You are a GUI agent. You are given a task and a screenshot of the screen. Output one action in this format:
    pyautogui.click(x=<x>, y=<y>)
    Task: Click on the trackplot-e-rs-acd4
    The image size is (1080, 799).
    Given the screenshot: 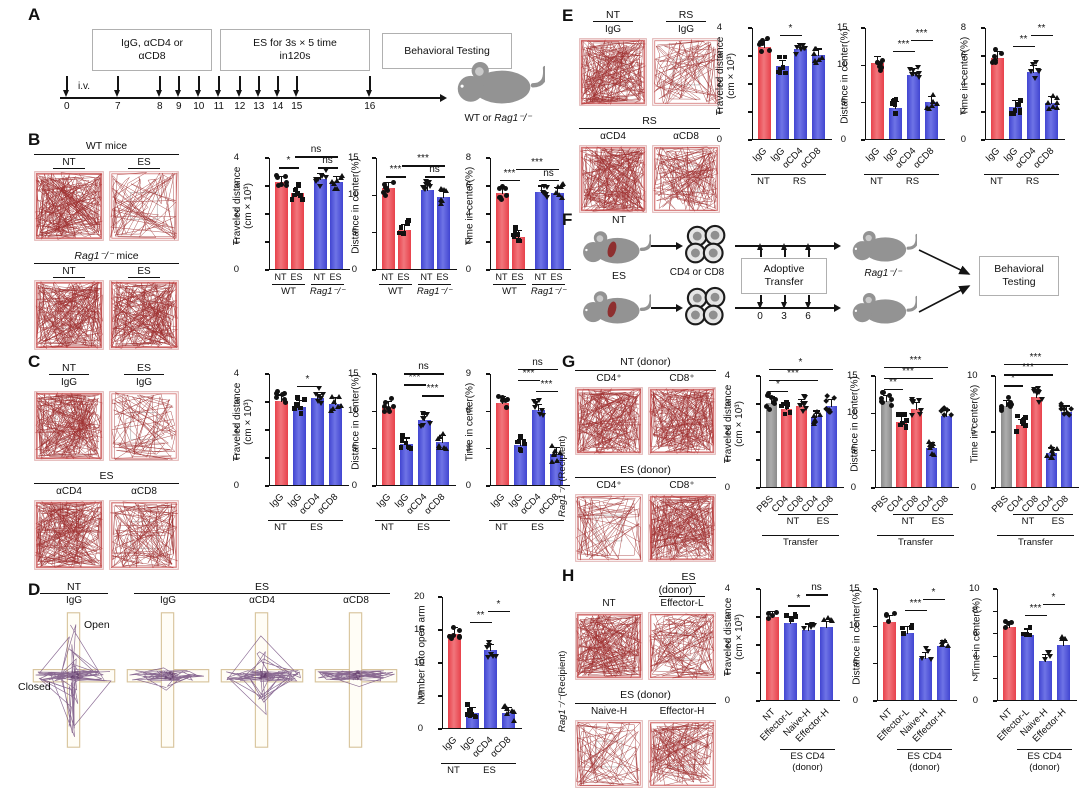 What is the action you would take?
    pyautogui.click(x=613, y=179)
    